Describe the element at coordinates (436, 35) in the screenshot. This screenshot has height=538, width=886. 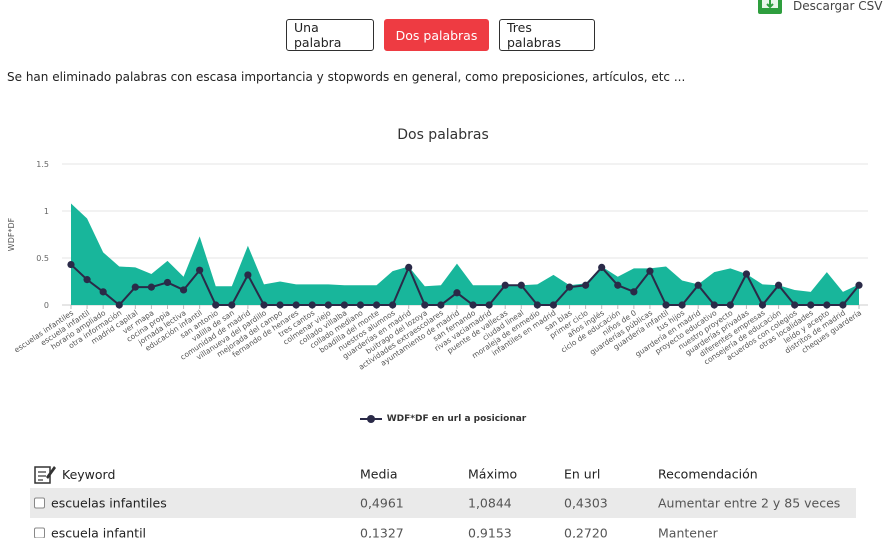
I see `tab-dos-palabras: Dos palabras` at that location.